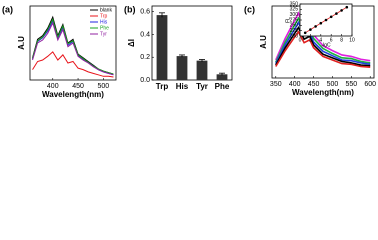 The height and width of the screenshot is (240, 378). What do you see at coordinates (145, 80) in the screenshot?
I see `y-tick-label: 0.0` at bounding box center [145, 80].